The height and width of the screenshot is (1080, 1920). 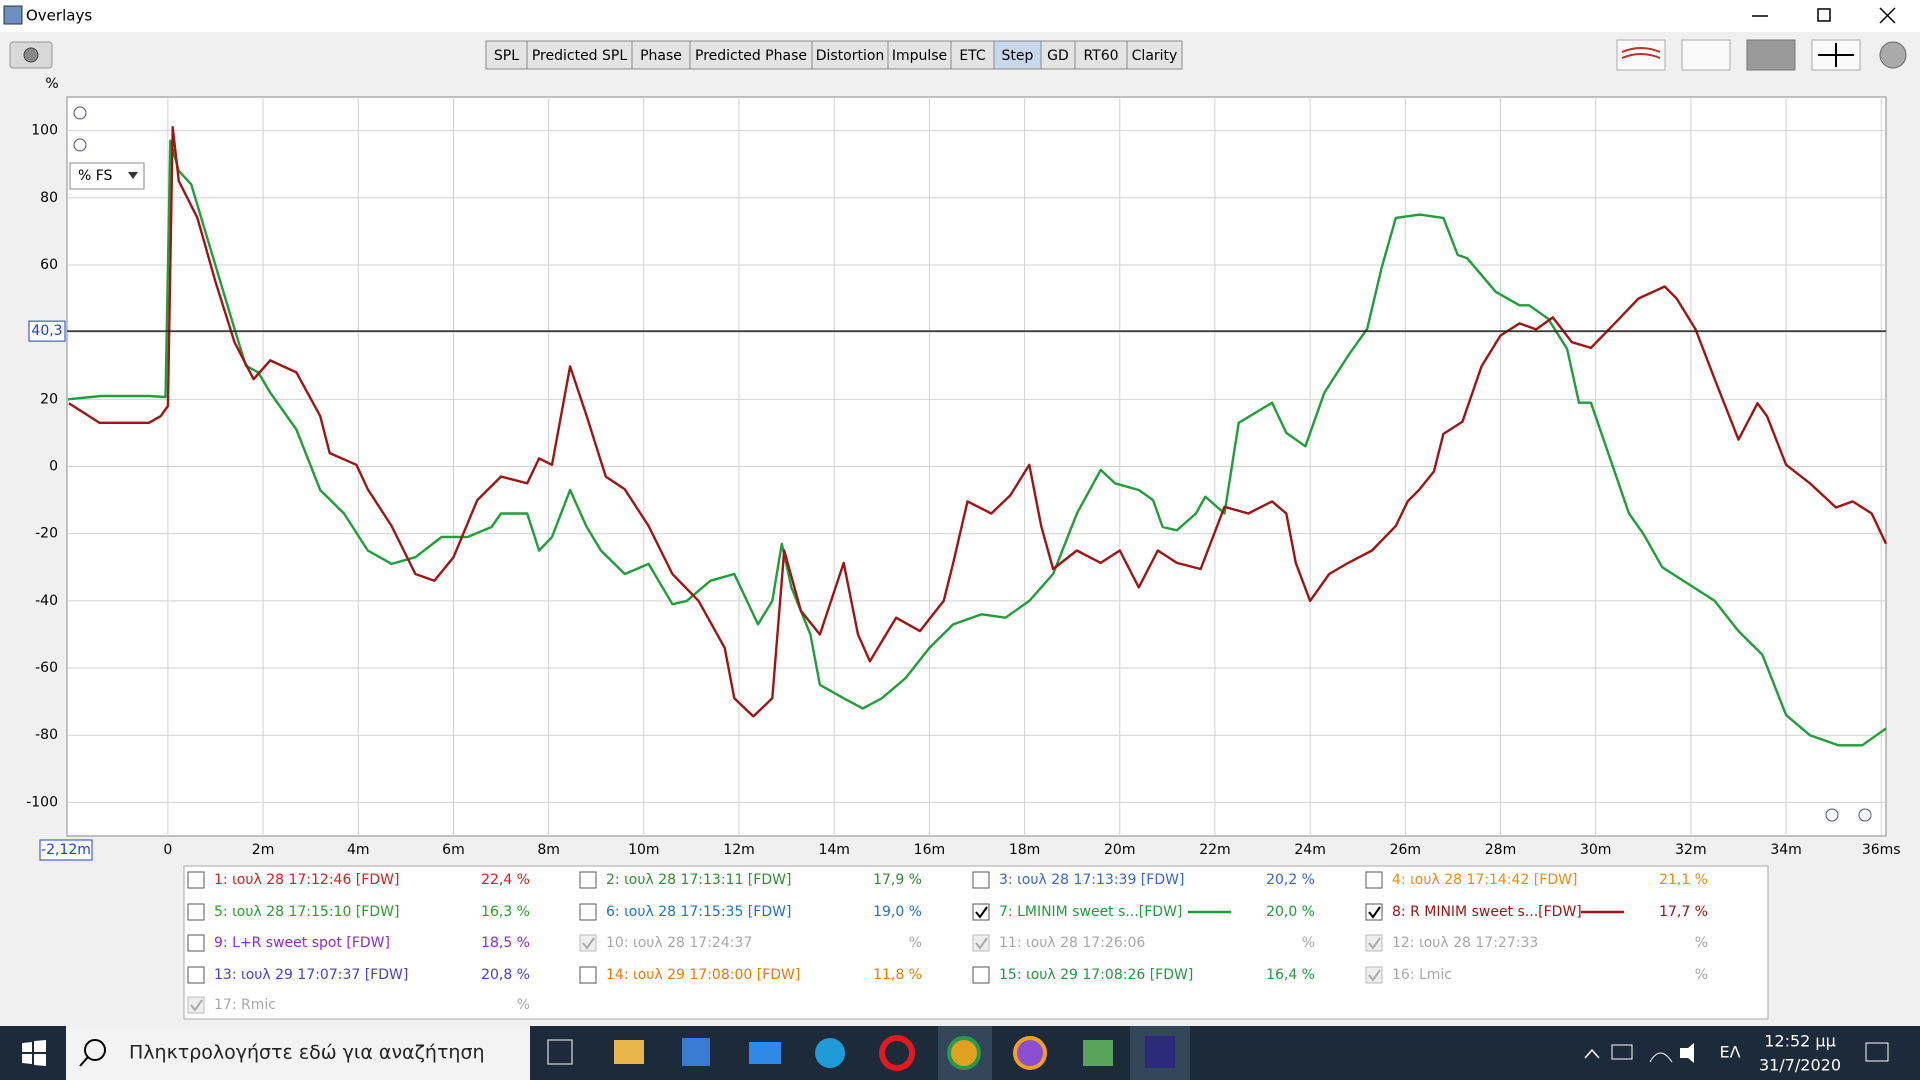 I want to click on restore-button, so click(x=1824, y=15).